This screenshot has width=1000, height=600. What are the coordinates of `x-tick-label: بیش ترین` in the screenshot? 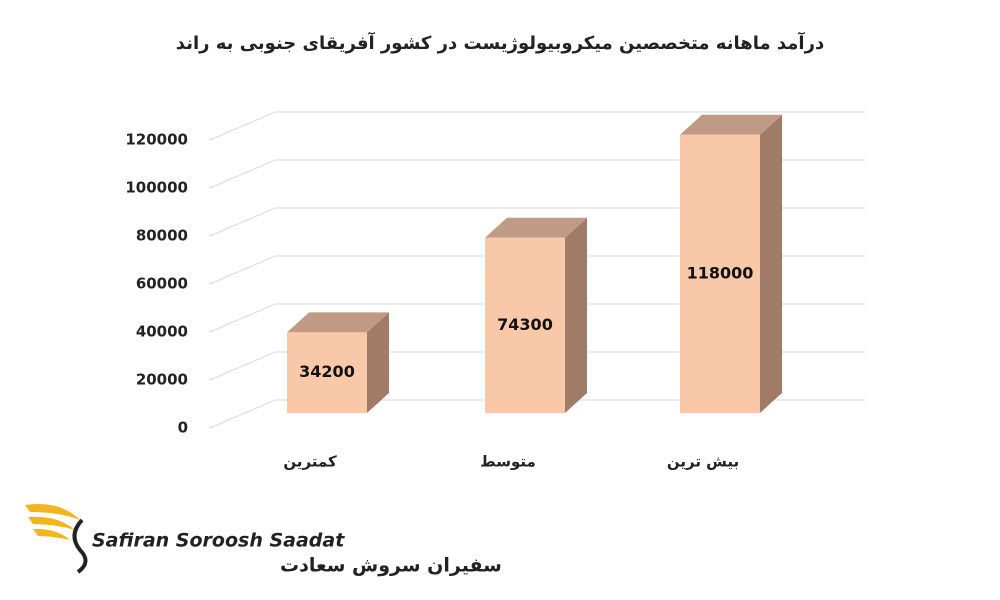 It's located at (703, 462).